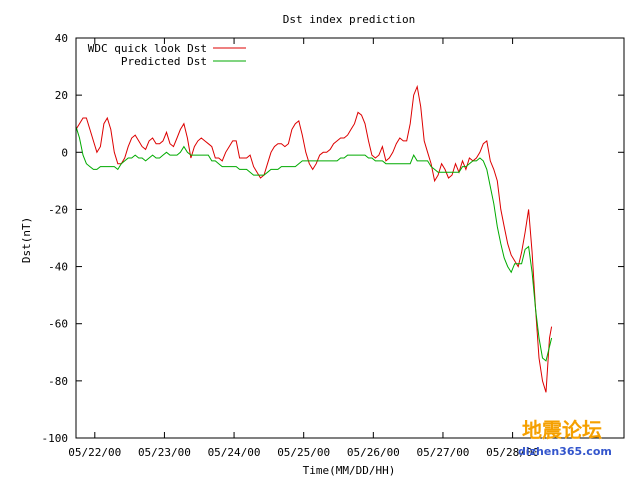  What do you see at coordinates (164, 452) in the screenshot?
I see `x-tick-label: 05/23/00` at bounding box center [164, 452].